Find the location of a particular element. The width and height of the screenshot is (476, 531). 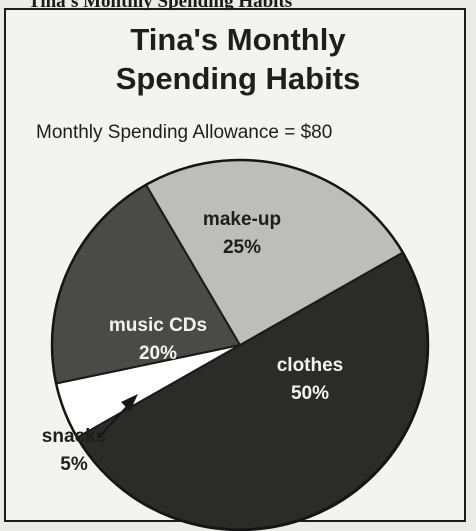

slice-percent-clothes: 50% is located at coordinates (310, 393).